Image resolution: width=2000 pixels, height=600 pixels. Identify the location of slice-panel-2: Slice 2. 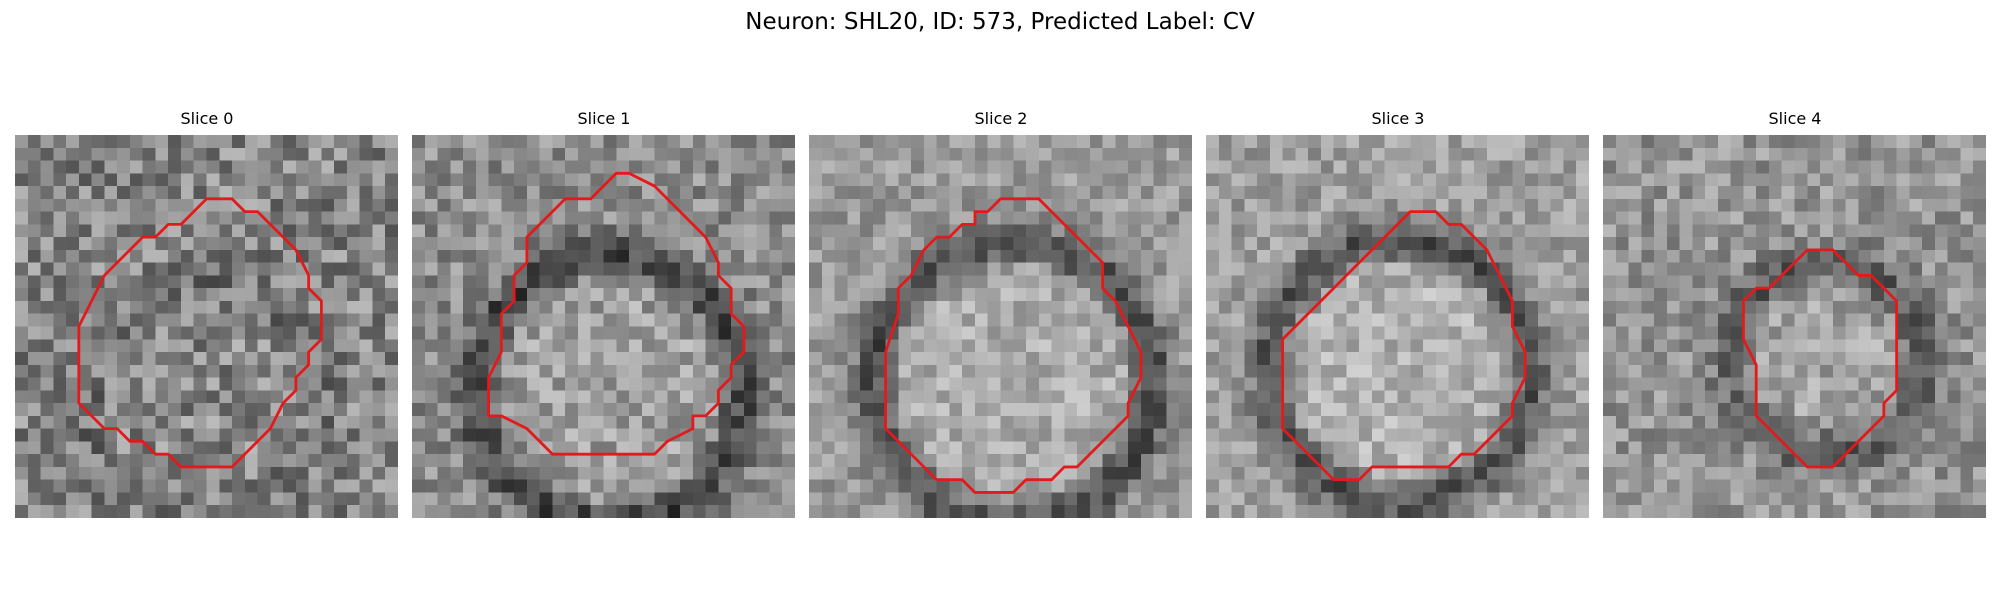
(1001, 314).